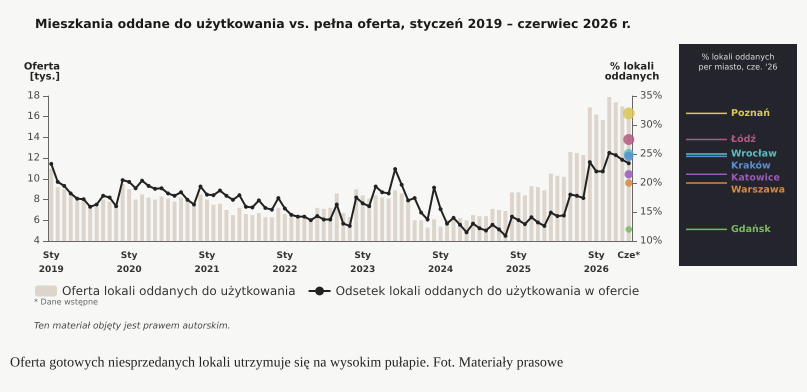 The image size is (807, 392). Describe the element at coordinates (758, 190) in the screenshot. I see `text: Warszawa` at that location.